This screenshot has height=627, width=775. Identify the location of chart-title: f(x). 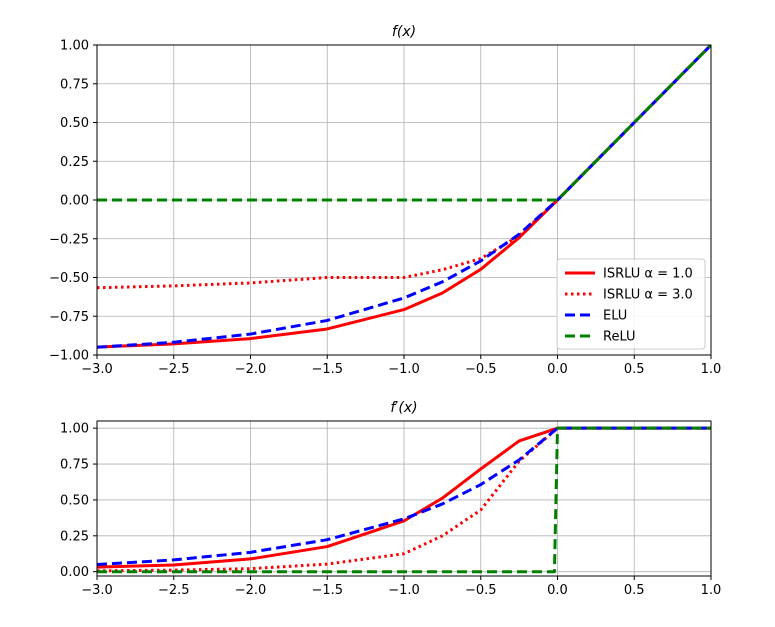
(404, 32).